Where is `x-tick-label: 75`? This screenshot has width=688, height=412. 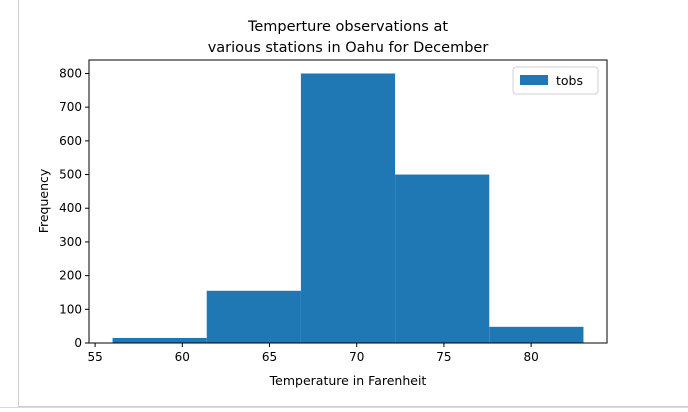
x-tick-label: 75 is located at coordinates (443, 357).